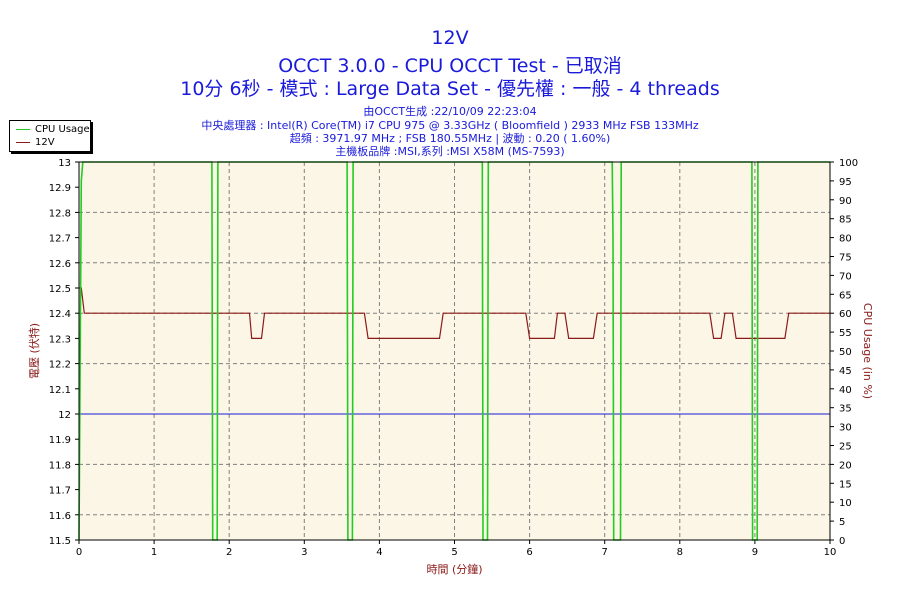  I want to click on y2-tick-label: 50, so click(845, 352).